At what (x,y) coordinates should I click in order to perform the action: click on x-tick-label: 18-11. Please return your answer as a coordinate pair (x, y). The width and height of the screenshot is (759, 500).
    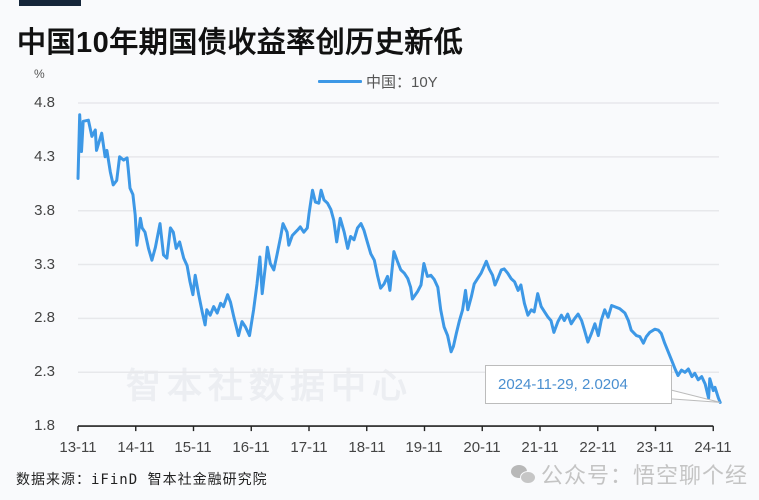
    Looking at the image, I should click on (367, 447).